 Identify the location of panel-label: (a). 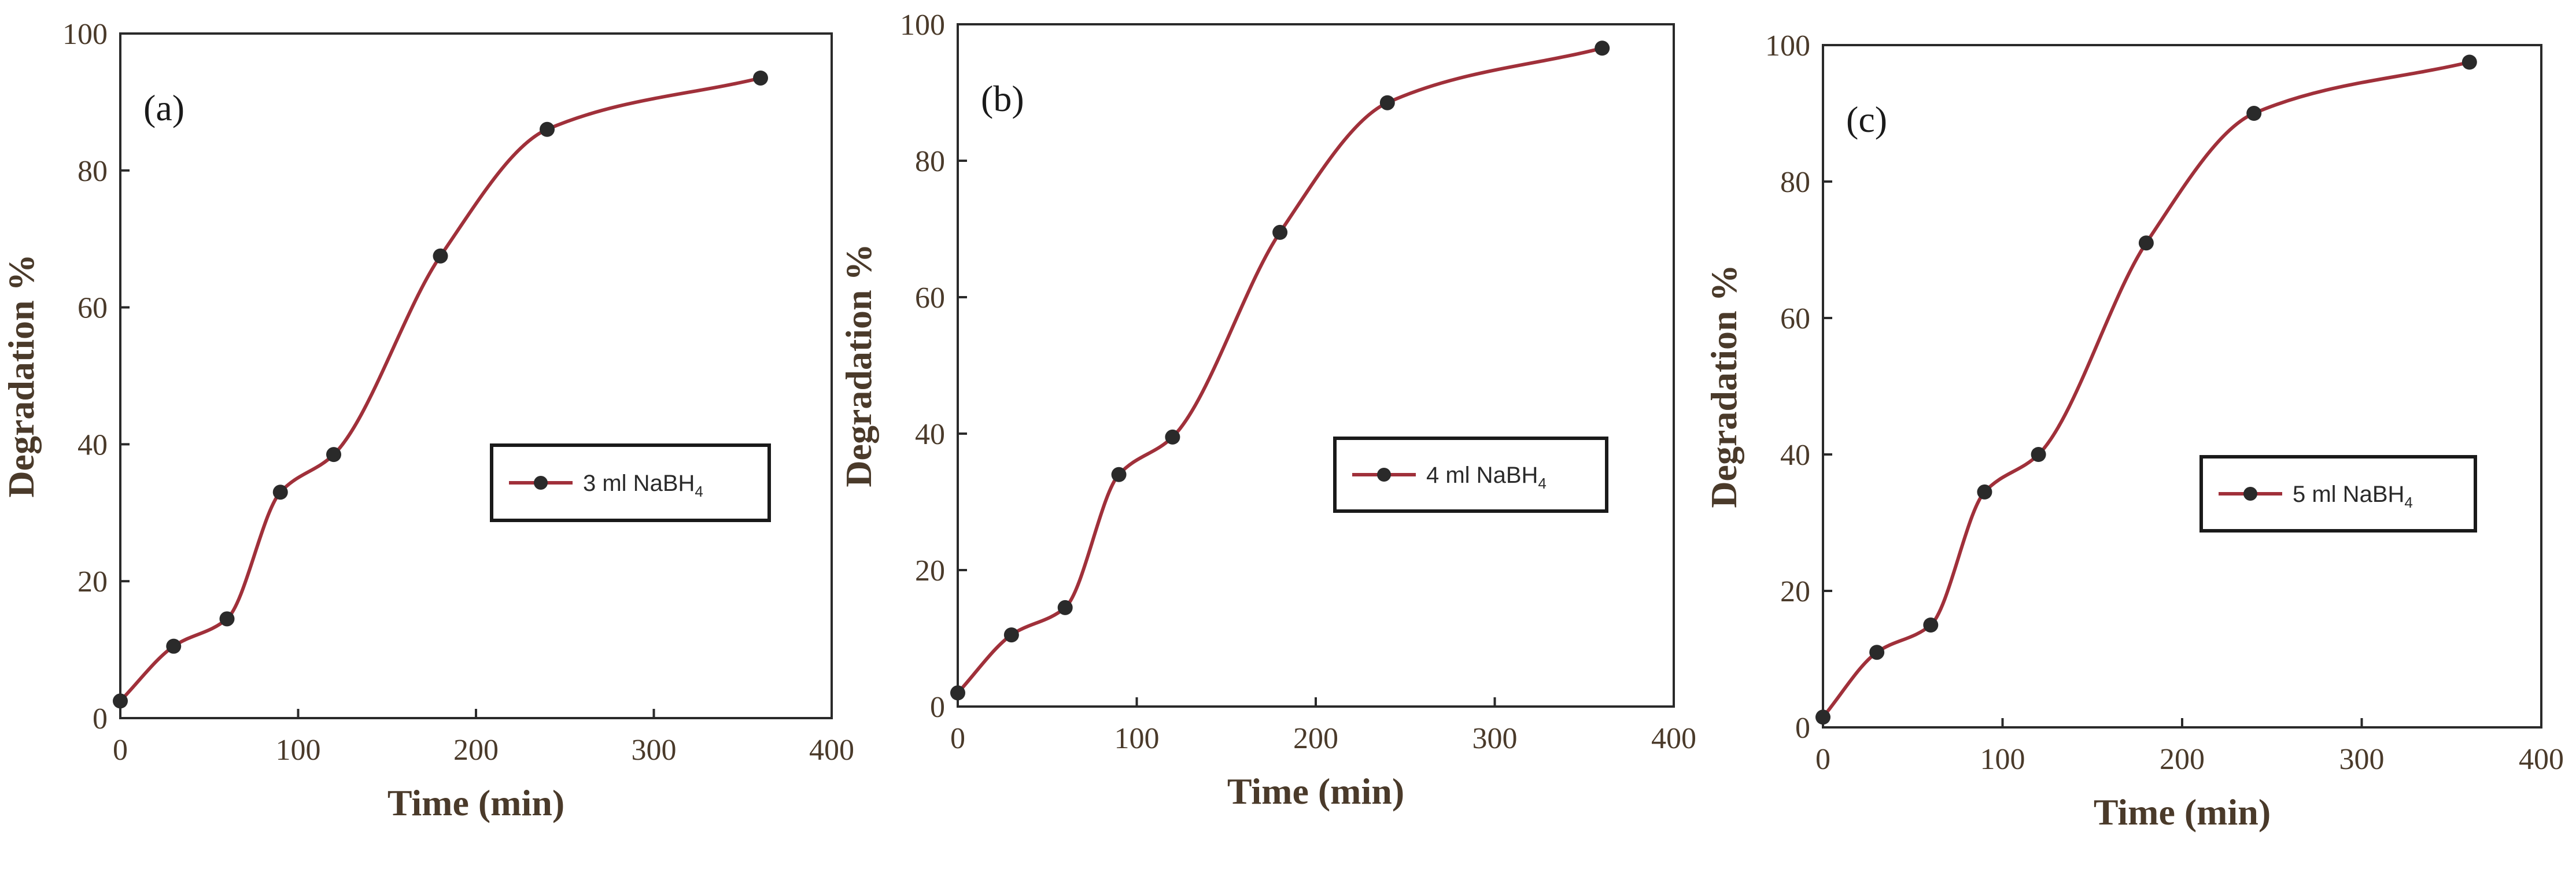
(163, 107).